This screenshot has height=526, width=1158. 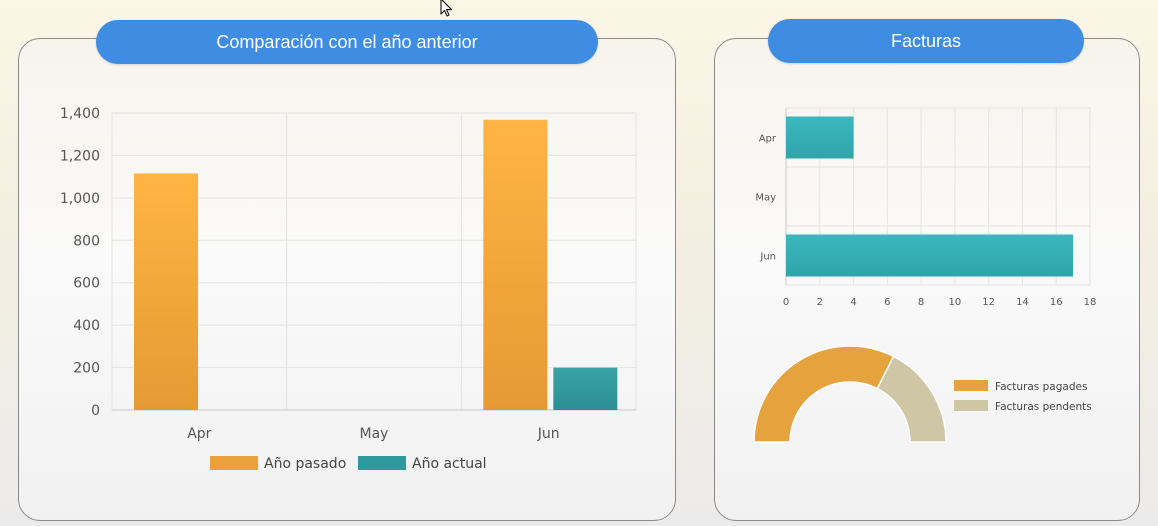 I want to click on invoices-title-pill: Facturas, so click(x=926, y=41).